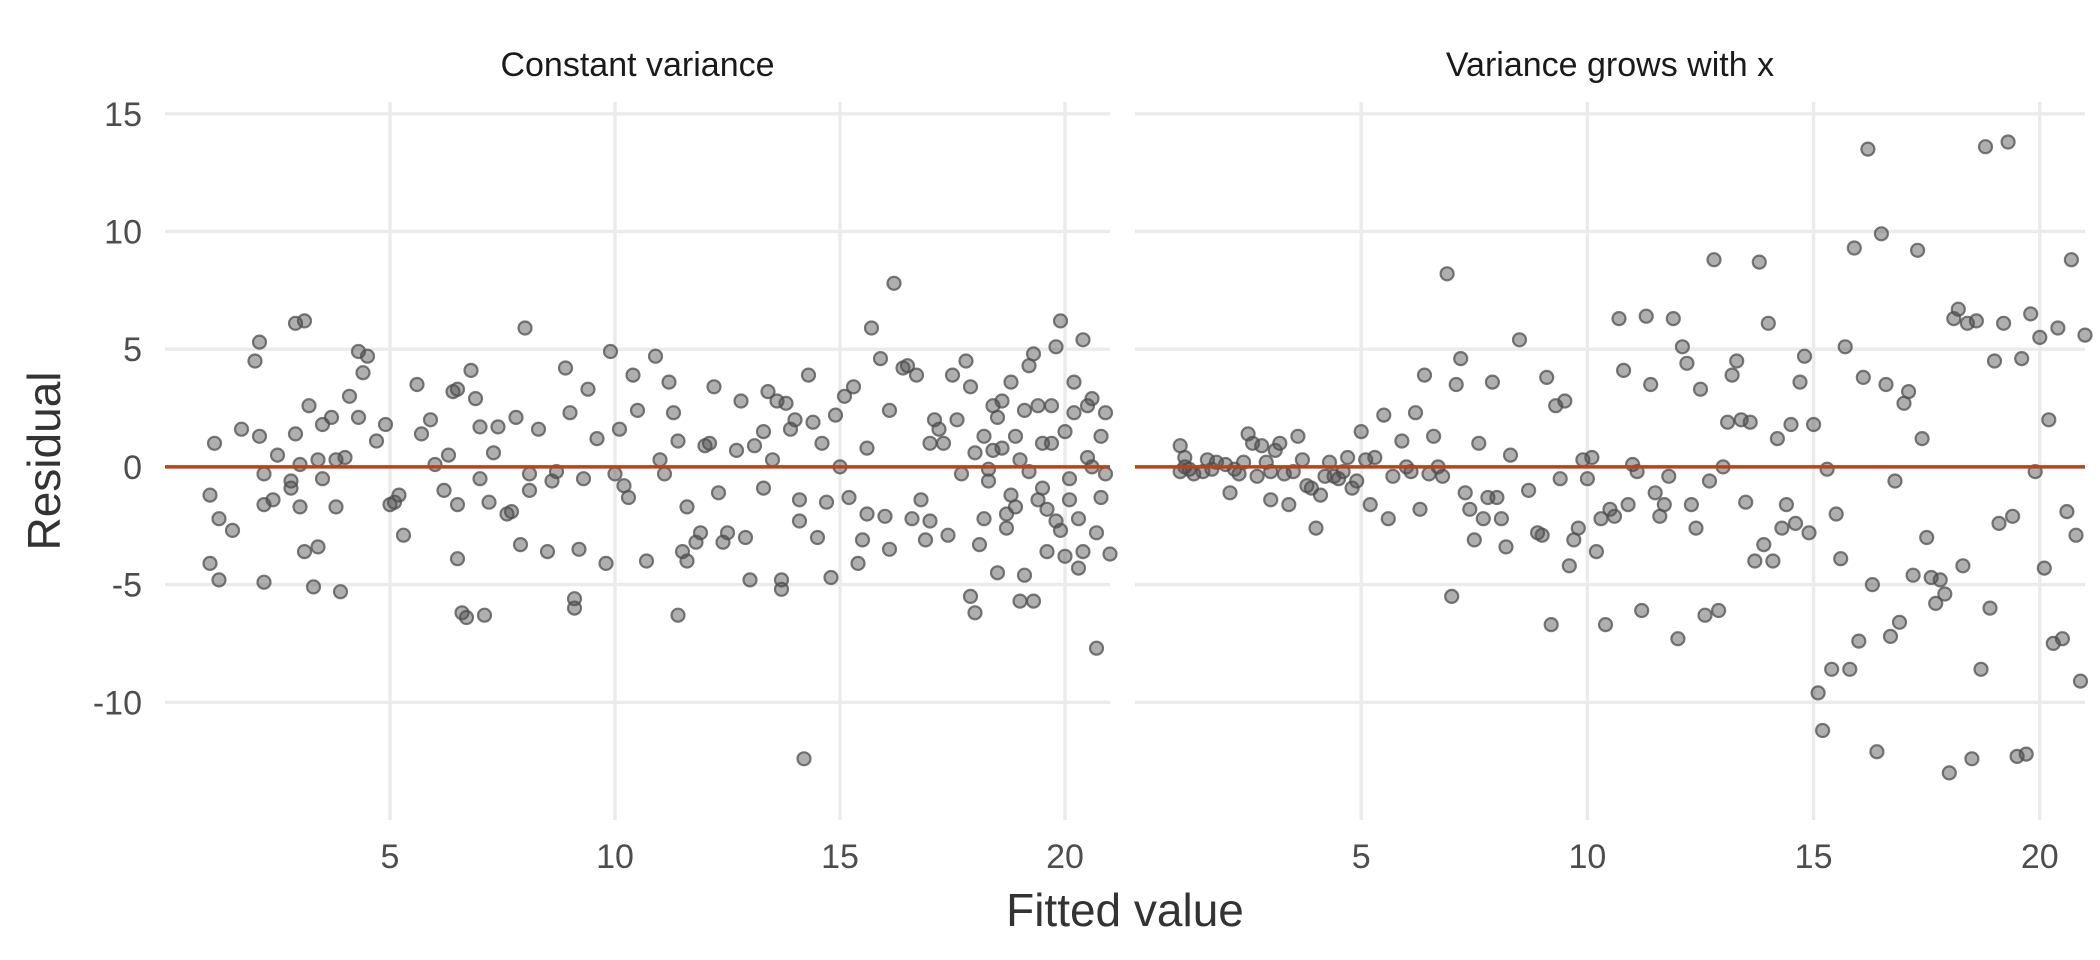 The width and height of the screenshot is (2100, 960). Describe the element at coordinates (1065, 857) in the screenshot. I see `x-tick-label: 20` at that location.